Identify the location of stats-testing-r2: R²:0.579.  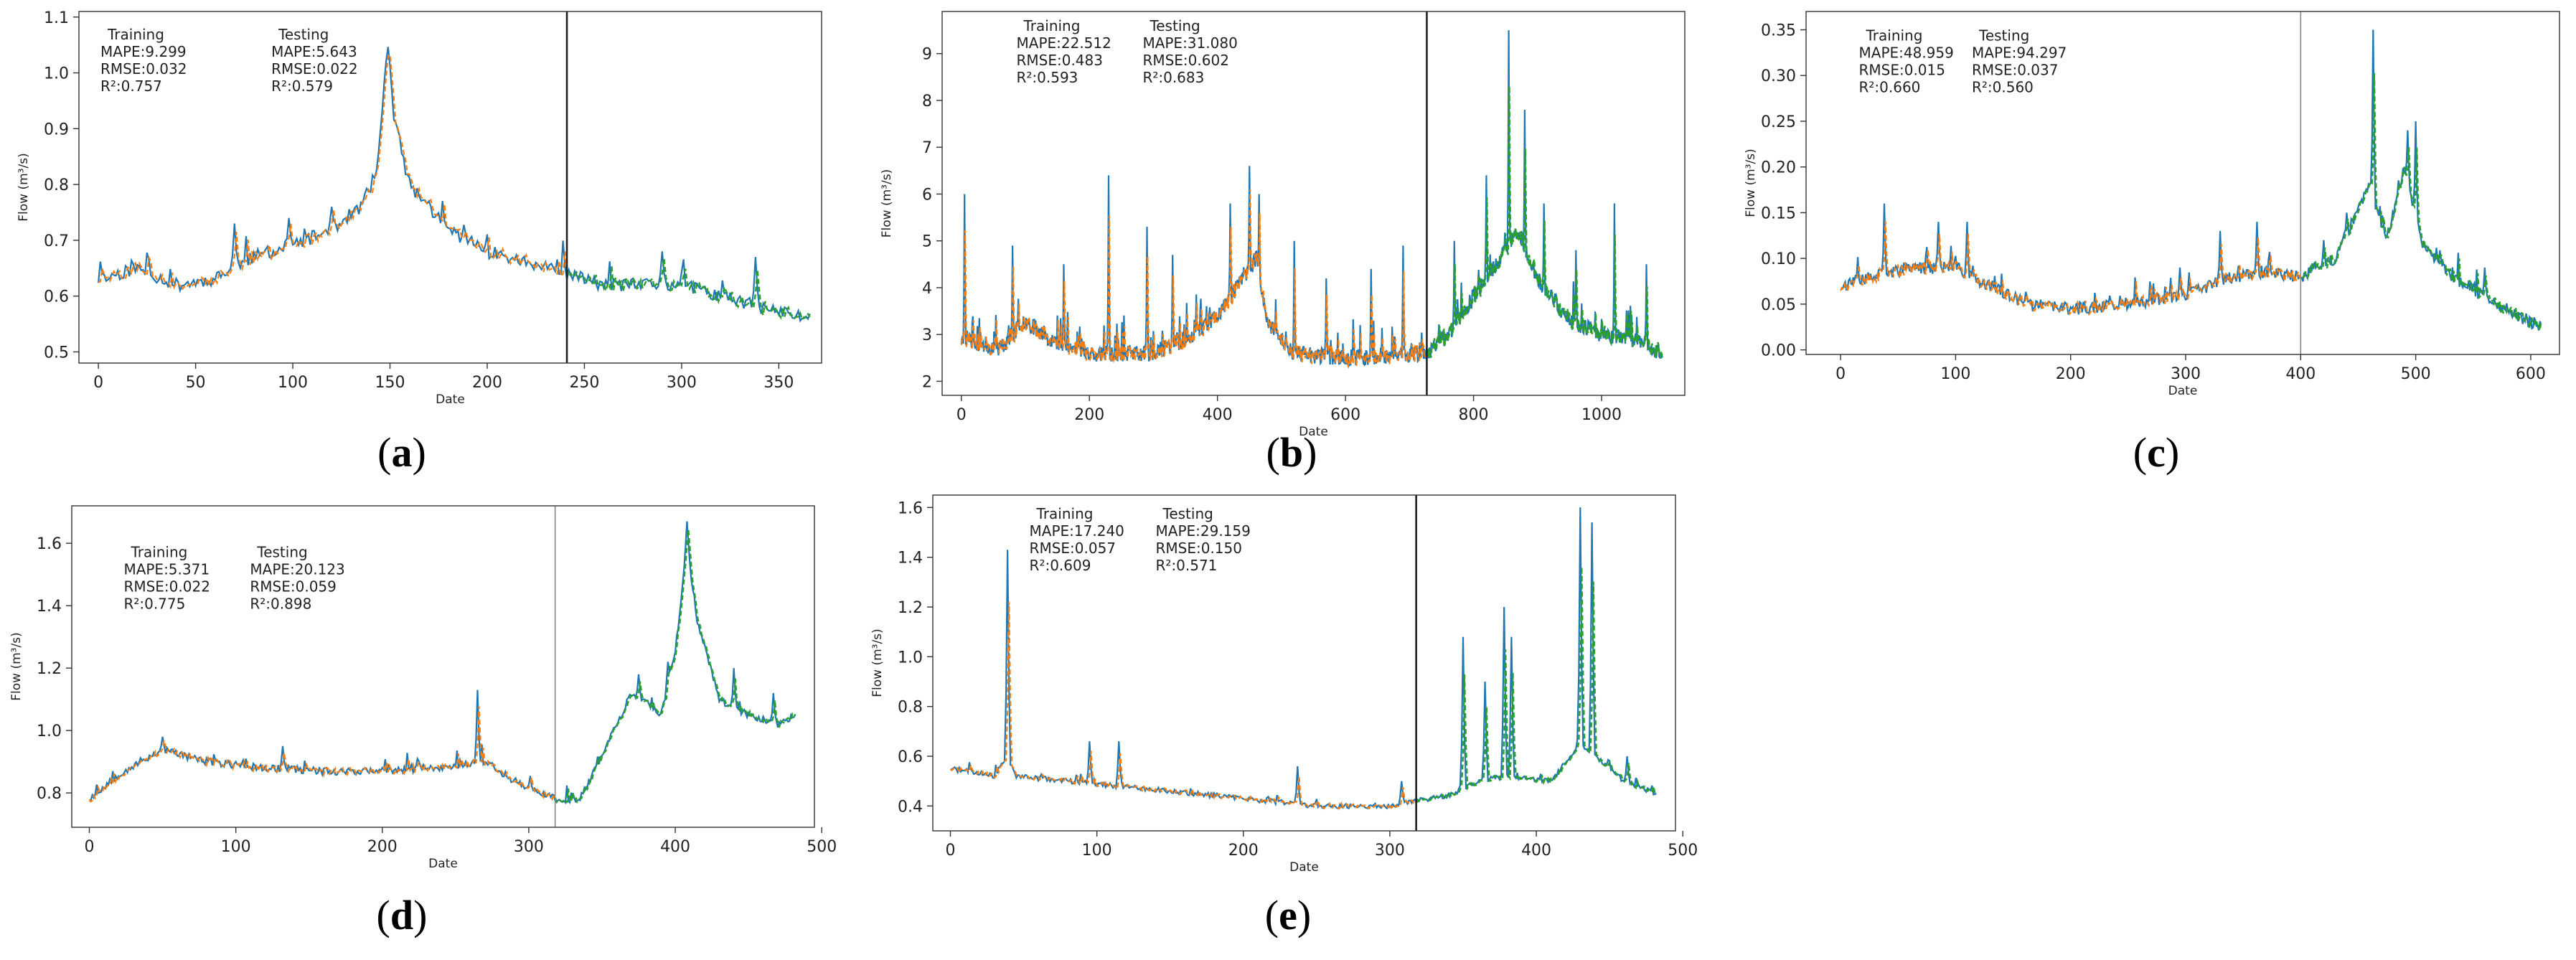
(302, 86).